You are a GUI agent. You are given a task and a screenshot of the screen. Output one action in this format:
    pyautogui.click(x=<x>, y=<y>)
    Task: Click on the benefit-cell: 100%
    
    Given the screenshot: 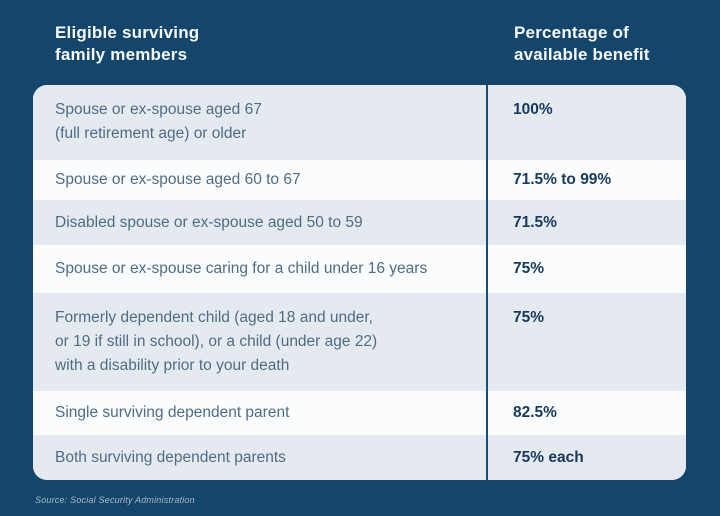 What is the action you would take?
    pyautogui.click(x=586, y=122)
    